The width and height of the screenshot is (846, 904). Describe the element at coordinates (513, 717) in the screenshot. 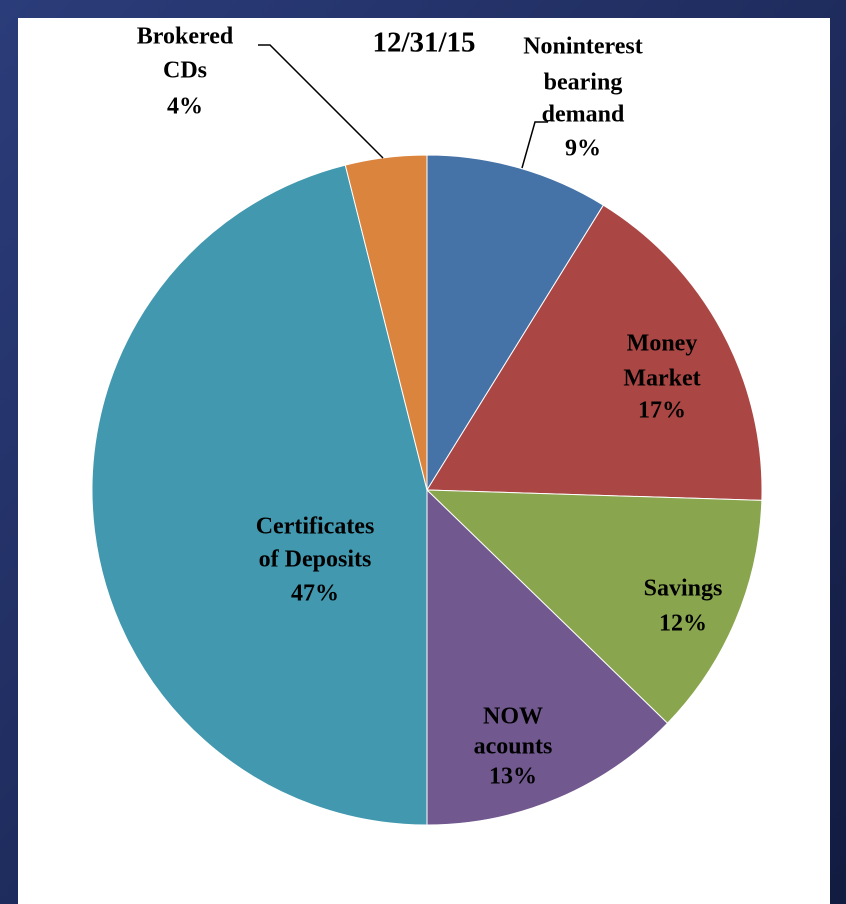

I see `slice-label: NOW` at that location.